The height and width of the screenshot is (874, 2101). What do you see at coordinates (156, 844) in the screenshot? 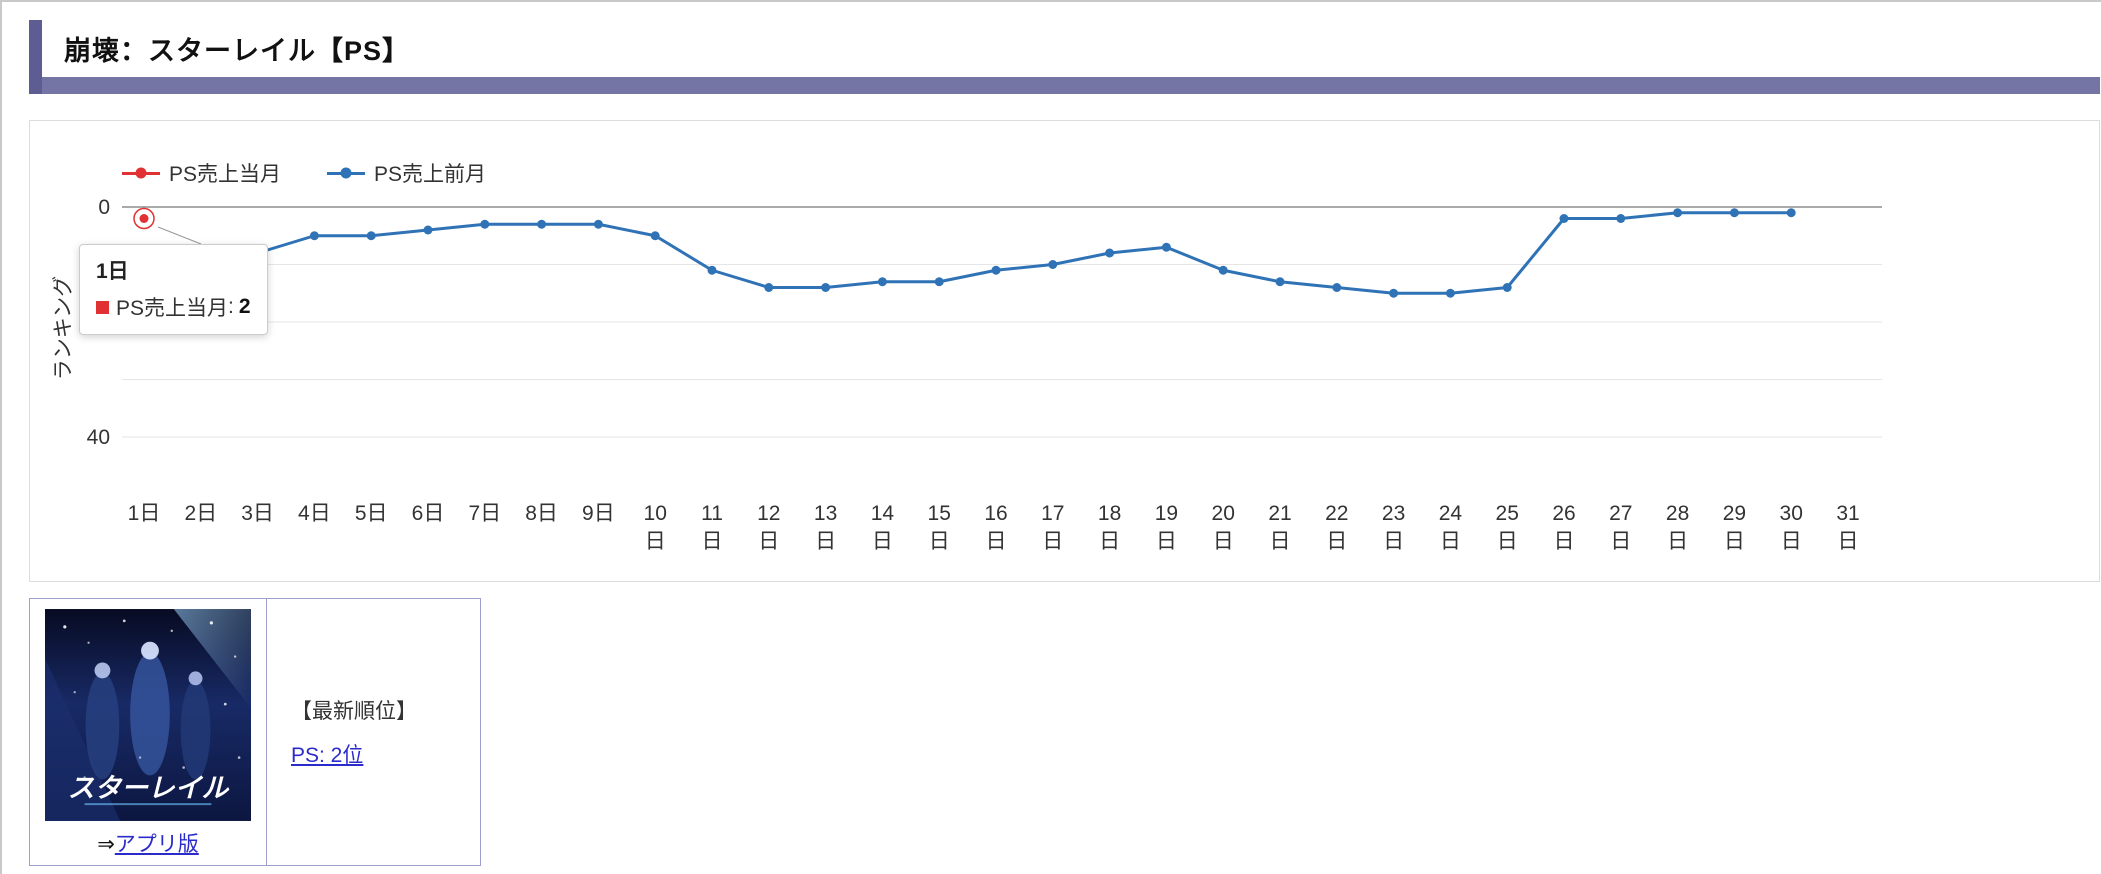
I see `app-version-link: アプリ版` at bounding box center [156, 844].